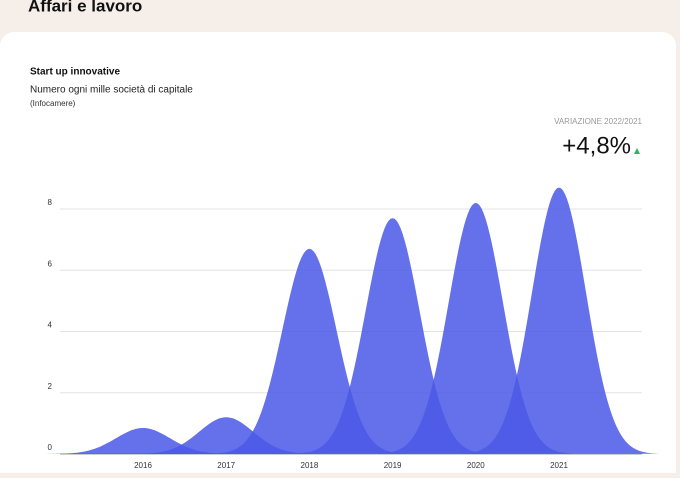 The width and height of the screenshot is (680, 478). What do you see at coordinates (637, 151) in the screenshot?
I see `up-arrow` at bounding box center [637, 151].